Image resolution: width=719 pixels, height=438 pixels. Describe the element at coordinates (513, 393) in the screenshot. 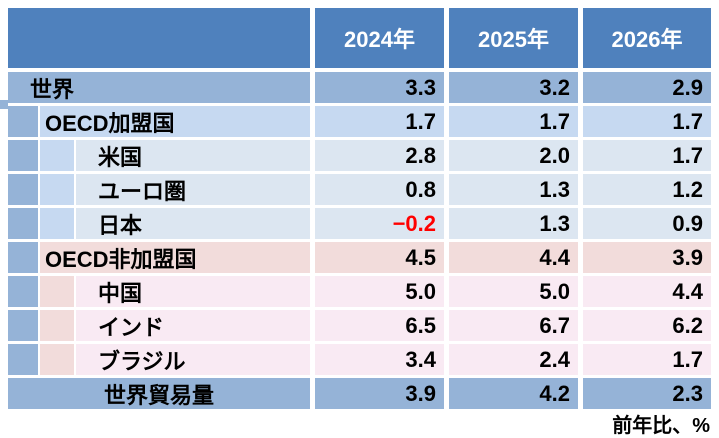

I see `value-cell: 4.2` at that location.